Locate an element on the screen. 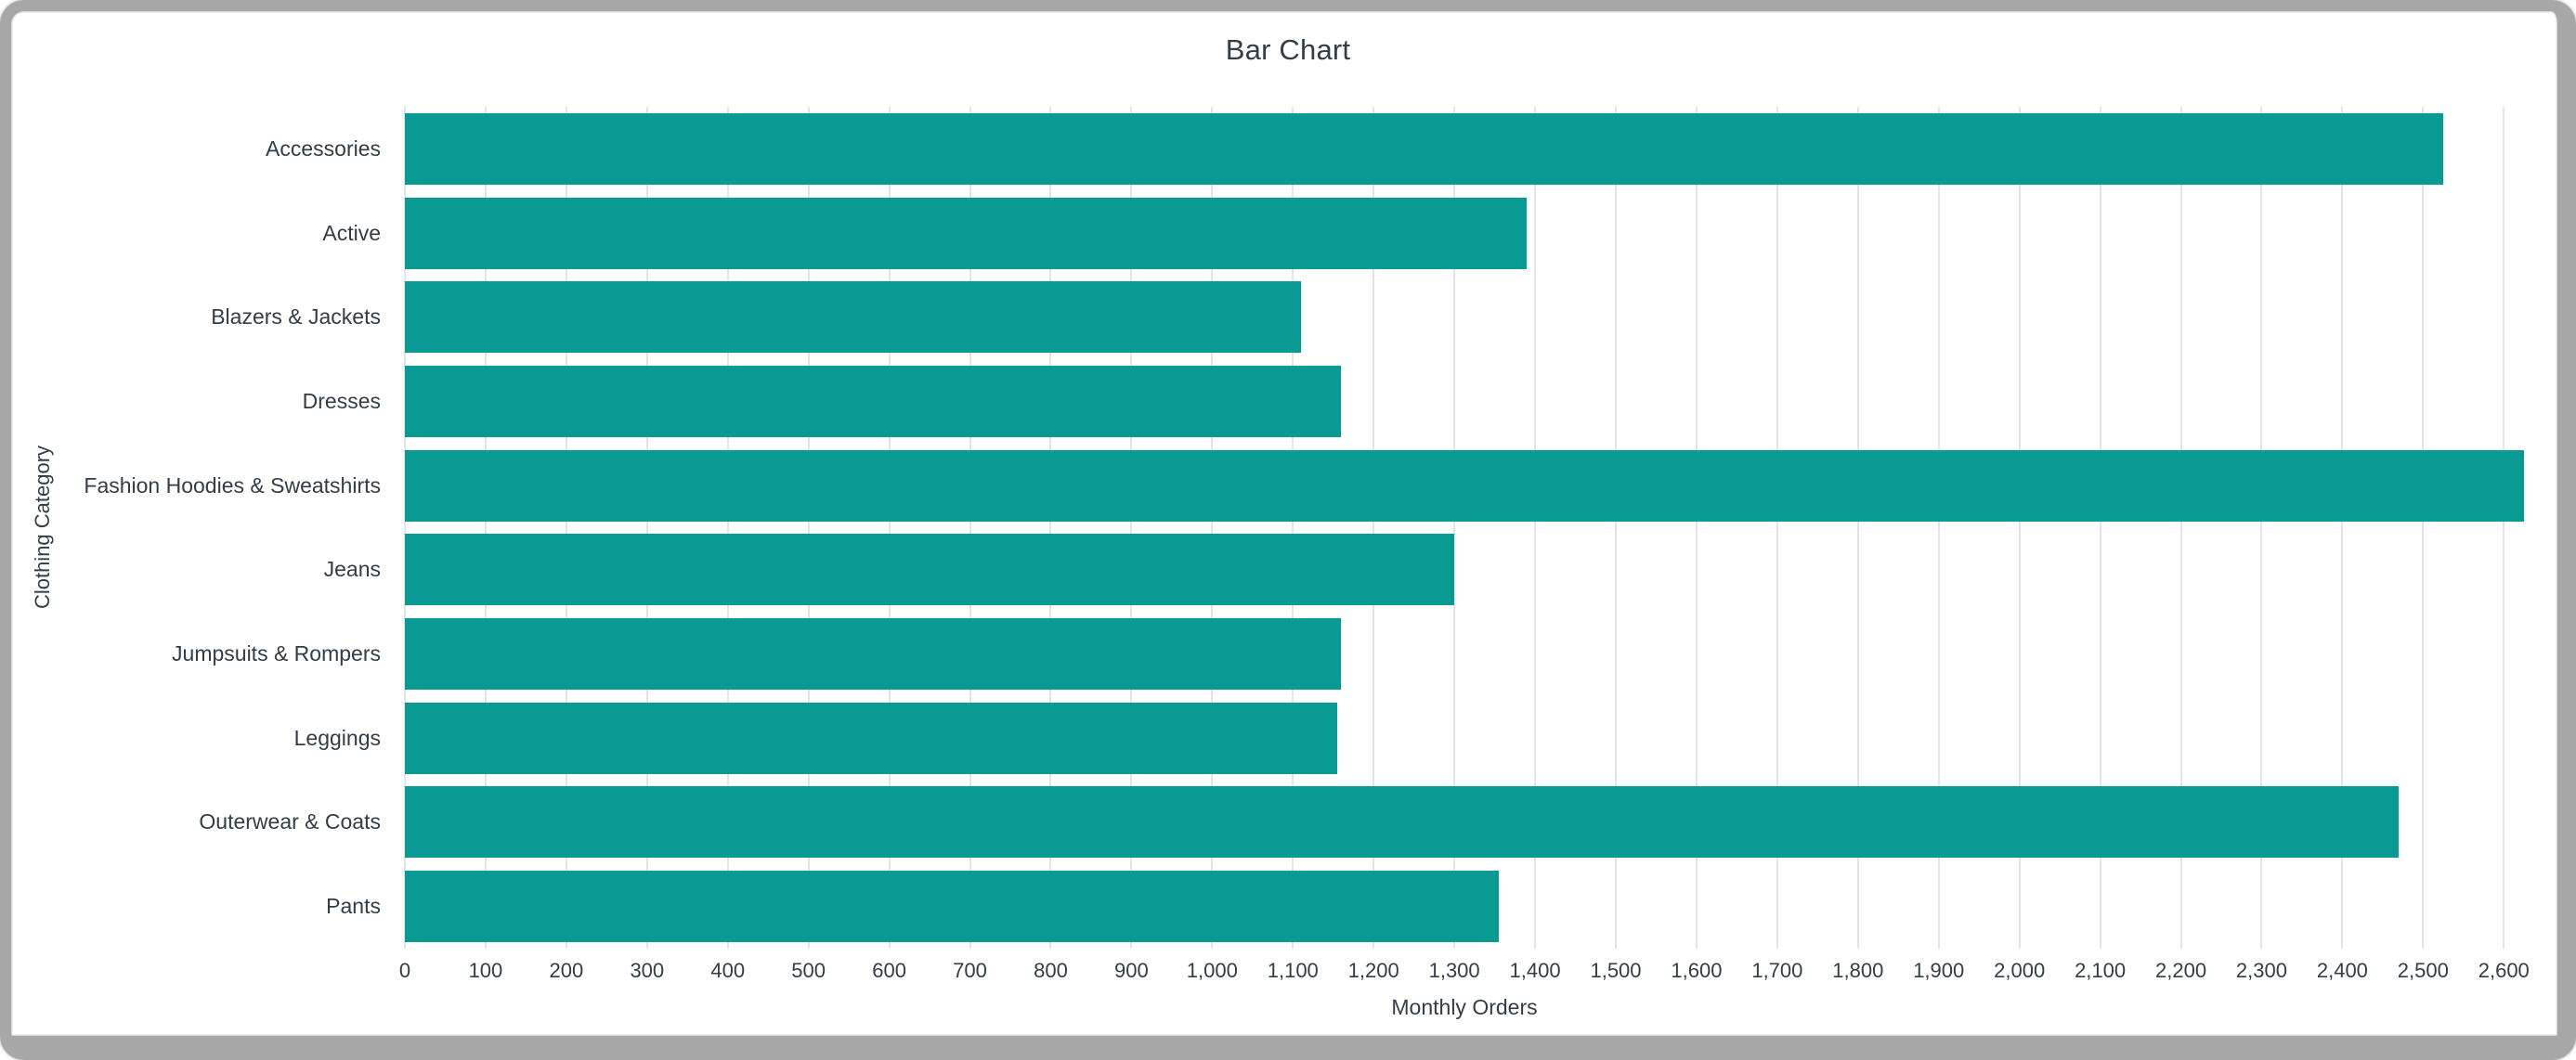  x-tick-label-2600: 2,600 is located at coordinates (2504, 970).